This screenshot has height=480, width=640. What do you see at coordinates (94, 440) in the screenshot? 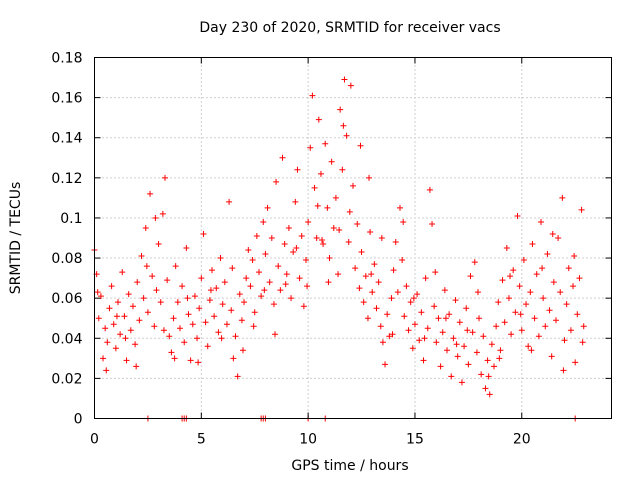
I see `x-tick-label: 0` at bounding box center [94, 440].